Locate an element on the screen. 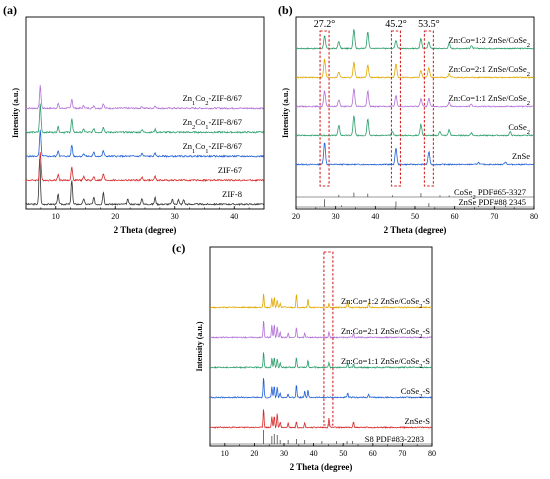 The width and height of the screenshot is (550, 479). reference-label: ZnSe PDF#88 2345 is located at coordinates (492, 202).